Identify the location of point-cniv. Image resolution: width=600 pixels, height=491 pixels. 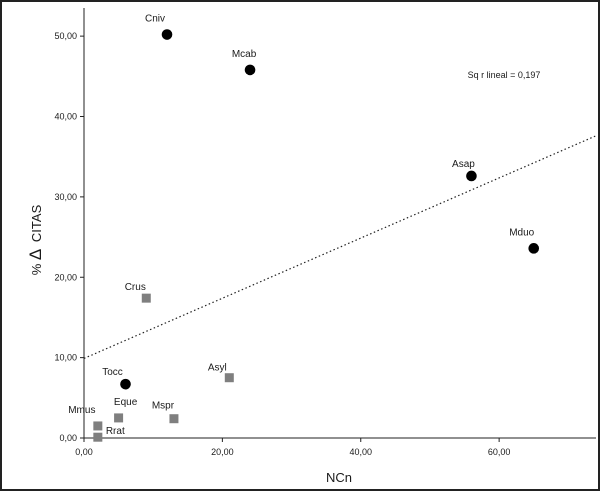
(167, 34).